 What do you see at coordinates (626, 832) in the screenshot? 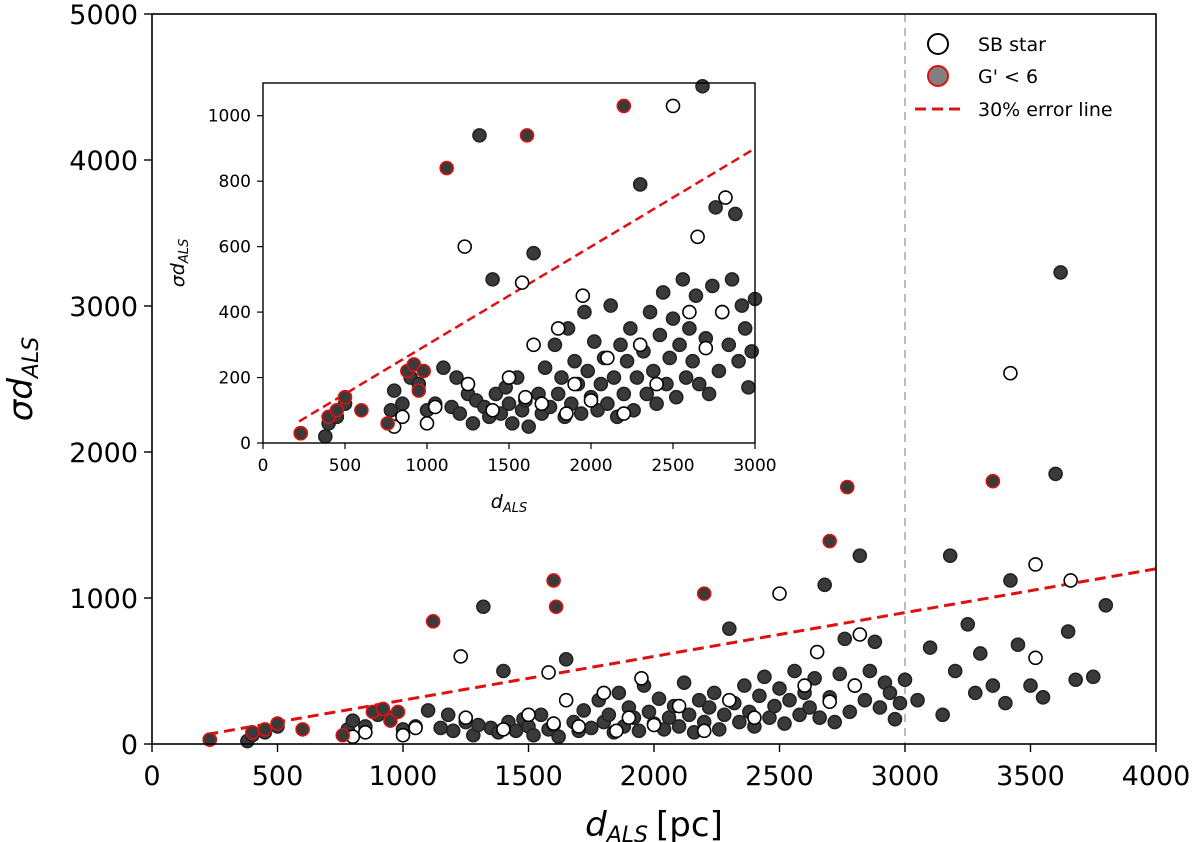
I see `main-xlabel-sub: ALS` at bounding box center [626, 832].